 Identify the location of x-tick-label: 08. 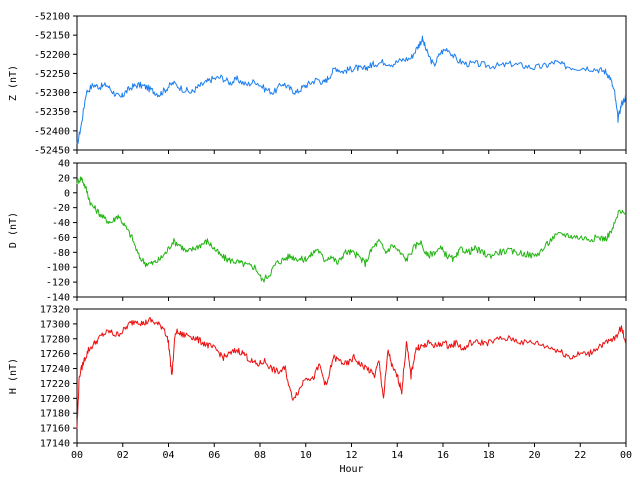
(260, 455).